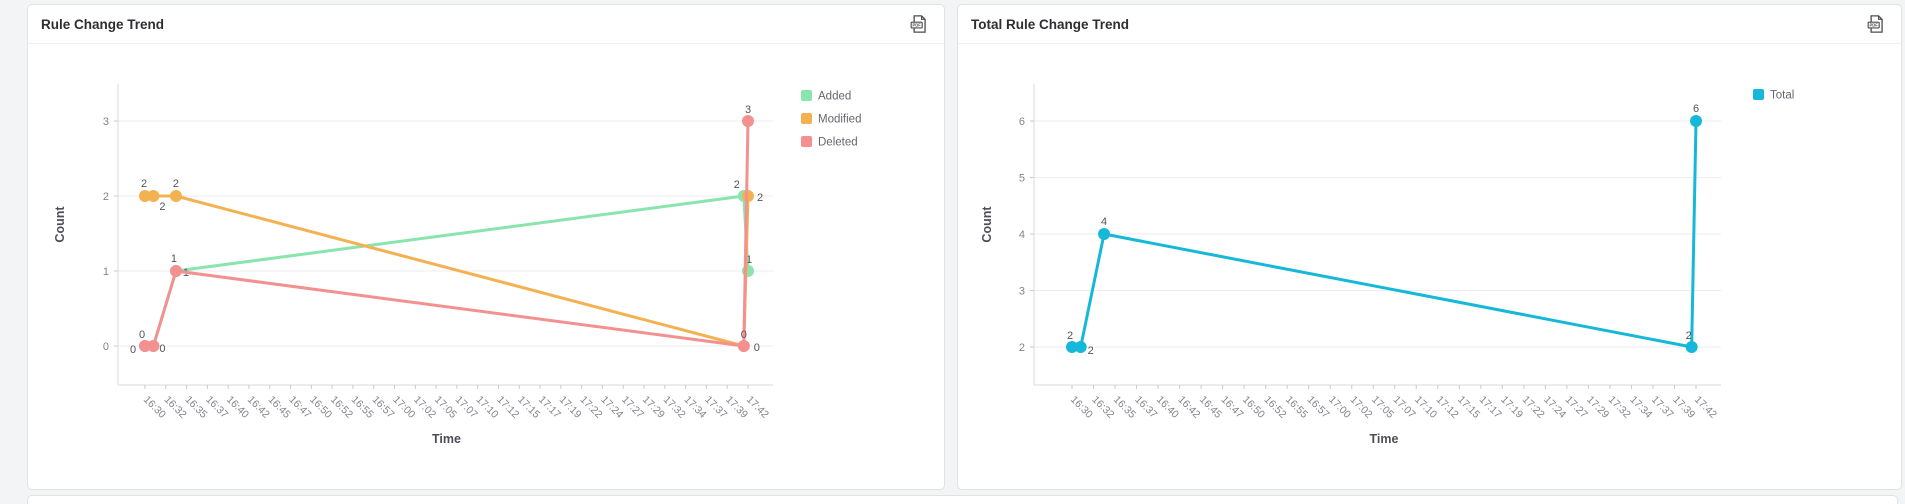 This screenshot has height=504, width=1905. Describe the element at coordinates (748, 110) in the screenshot. I see `data-label: 3` at that location.